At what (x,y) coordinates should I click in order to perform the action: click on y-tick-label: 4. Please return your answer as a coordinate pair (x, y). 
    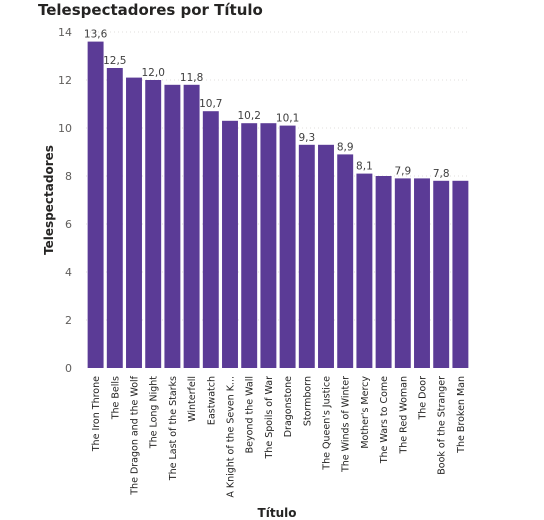
    Looking at the image, I should click on (68, 272).